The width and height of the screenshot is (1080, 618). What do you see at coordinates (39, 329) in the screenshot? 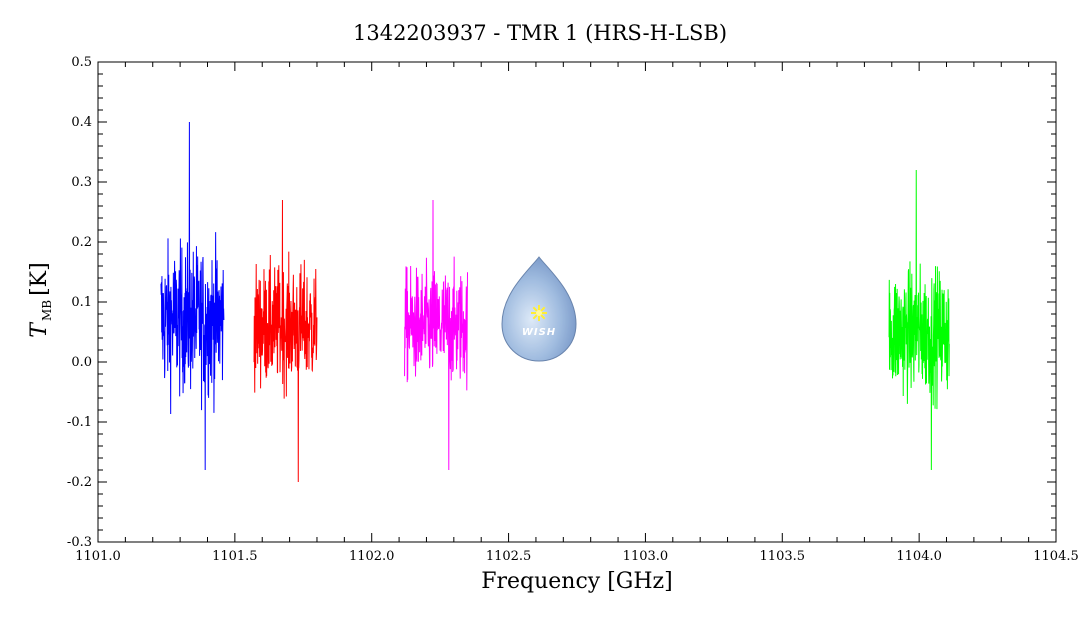
I see `y-axis-label-main: T` at bounding box center [39, 329].